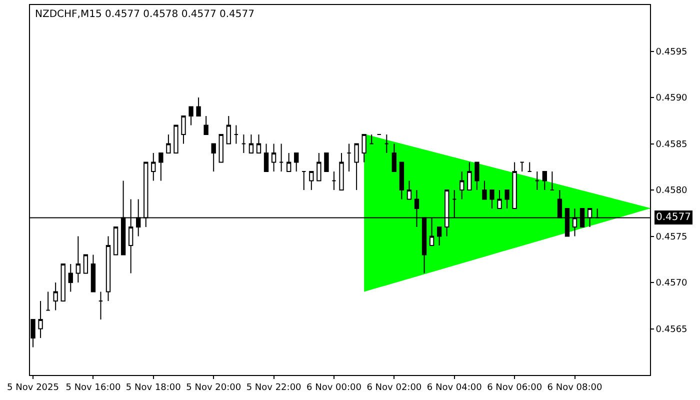 This screenshot has height=400, width=700. What do you see at coordinates (93, 387) in the screenshot?
I see `x-tick-label: 5 Nov 16:00` at bounding box center [93, 387].